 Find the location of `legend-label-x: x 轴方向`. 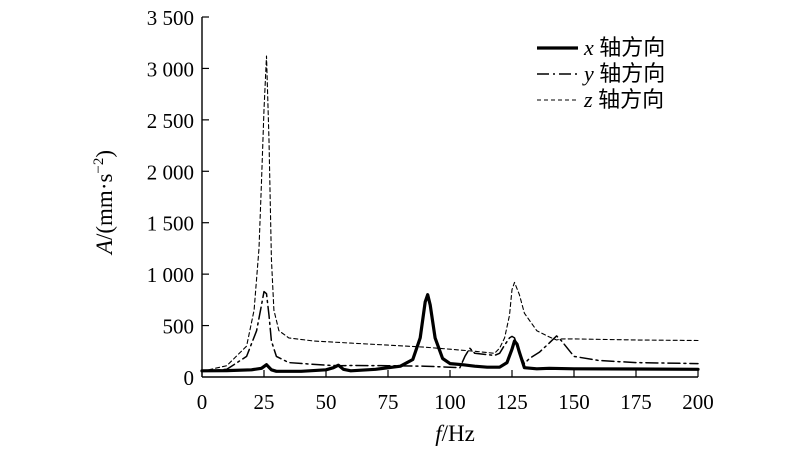

legend-label-x: x 轴方向 is located at coordinates (624, 47).